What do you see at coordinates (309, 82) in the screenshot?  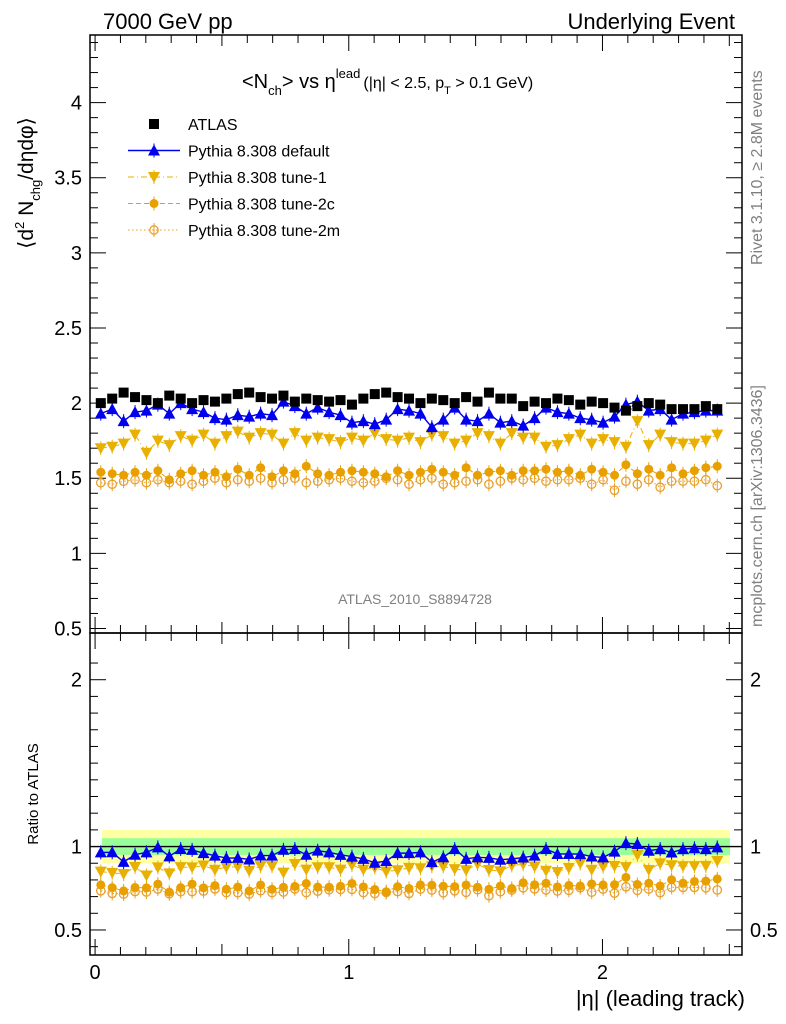 I see `title-vs: > vs η` at bounding box center [309, 82].